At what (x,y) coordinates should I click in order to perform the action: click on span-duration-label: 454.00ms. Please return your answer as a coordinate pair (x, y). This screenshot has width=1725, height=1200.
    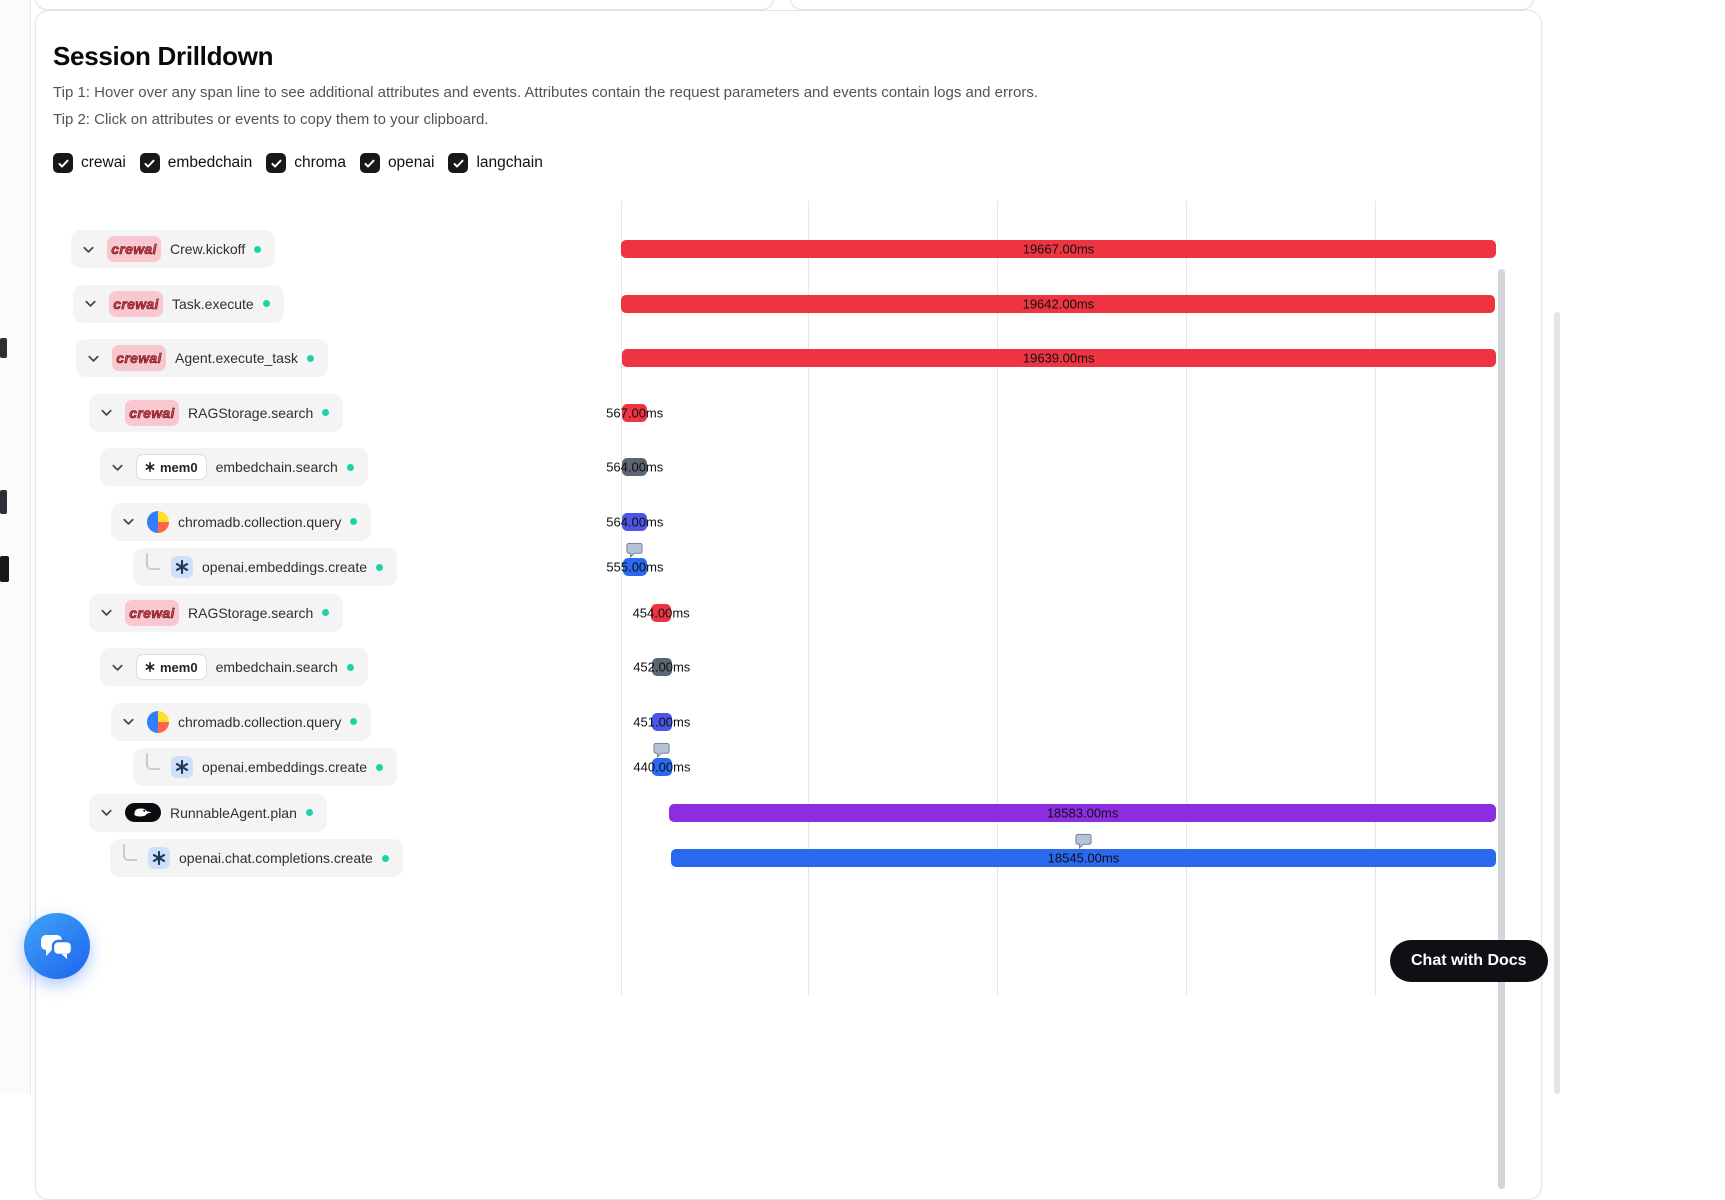
    Looking at the image, I should click on (661, 612).